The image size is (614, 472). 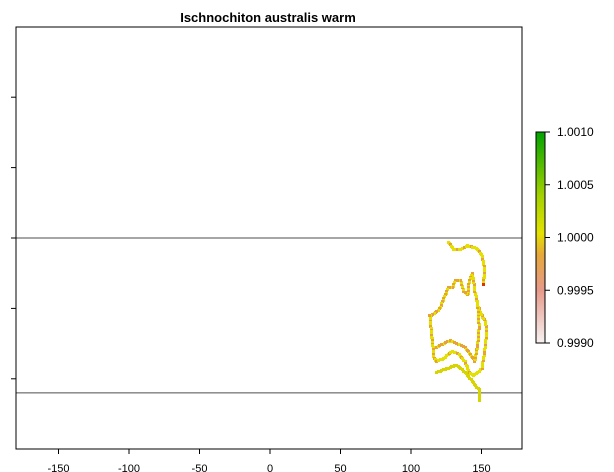 What do you see at coordinates (200, 467) in the screenshot?
I see `x-tick-label: -50` at bounding box center [200, 467].